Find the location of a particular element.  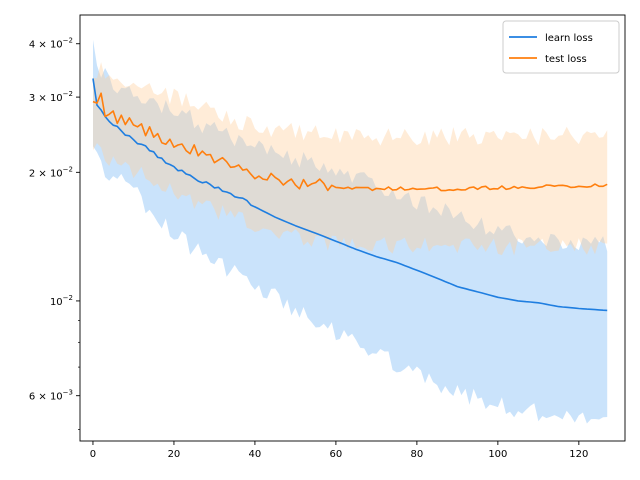

x-tick-label: 20 is located at coordinates (174, 454).